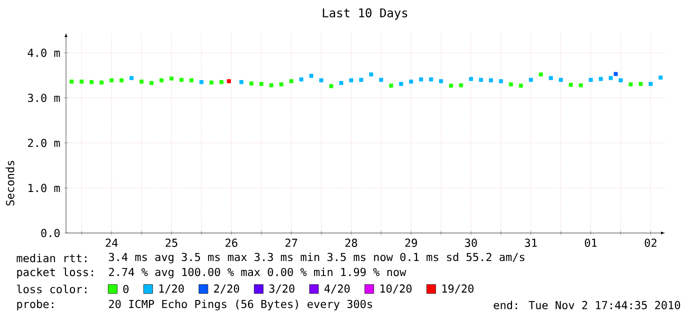 This screenshot has height=315, width=697. What do you see at coordinates (44, 188) in the screenshot?
I see `y-tick-label: 1.0 m` at bounding box center [44, 188].